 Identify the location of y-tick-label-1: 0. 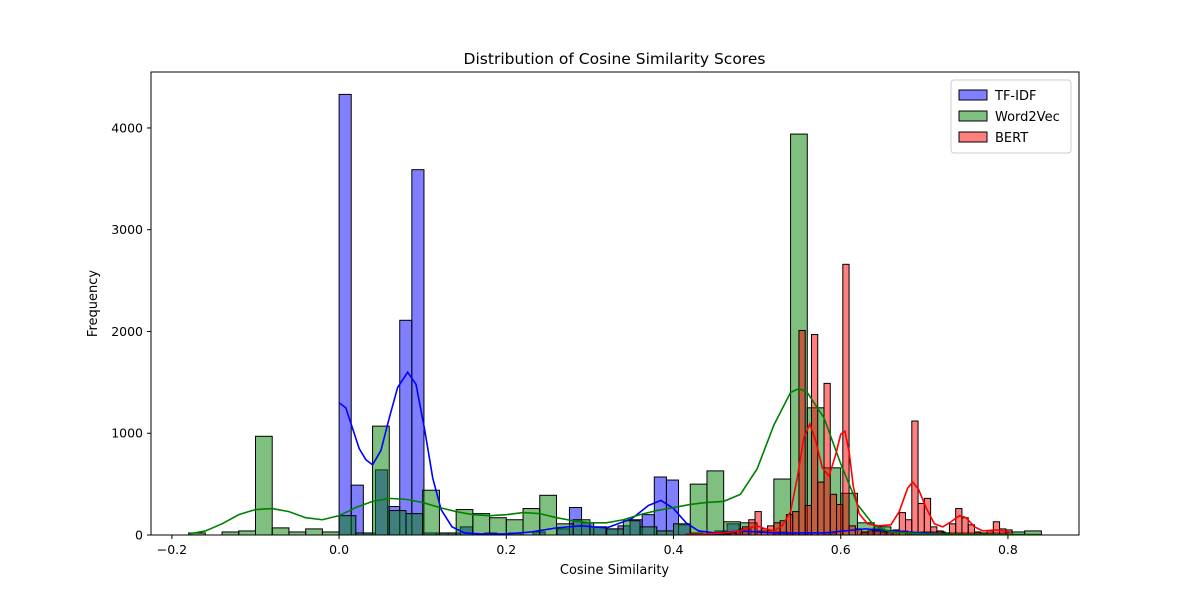
(139, 535).